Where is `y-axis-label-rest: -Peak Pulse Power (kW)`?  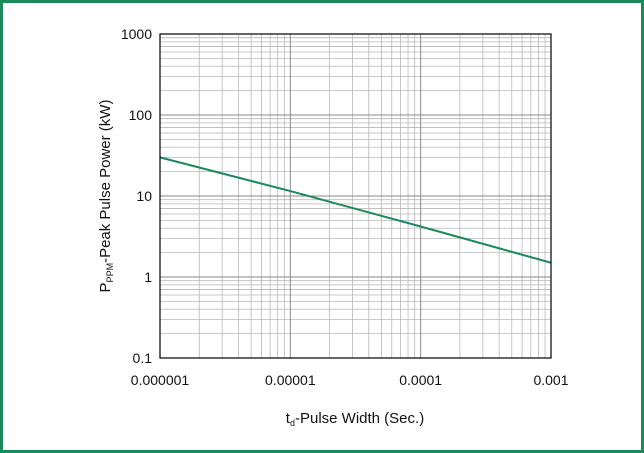
y-axis-label-rest: -Peak Pulse Power (kW) is located at coordinates (105, 181).